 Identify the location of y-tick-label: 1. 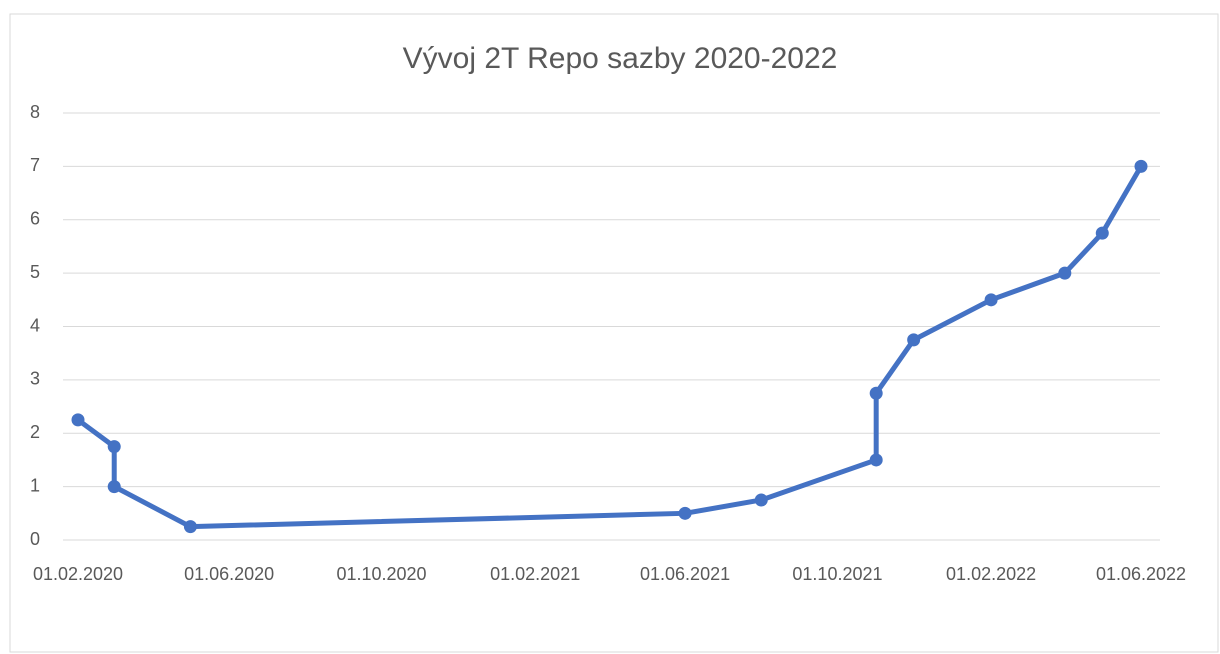
(35, 485).